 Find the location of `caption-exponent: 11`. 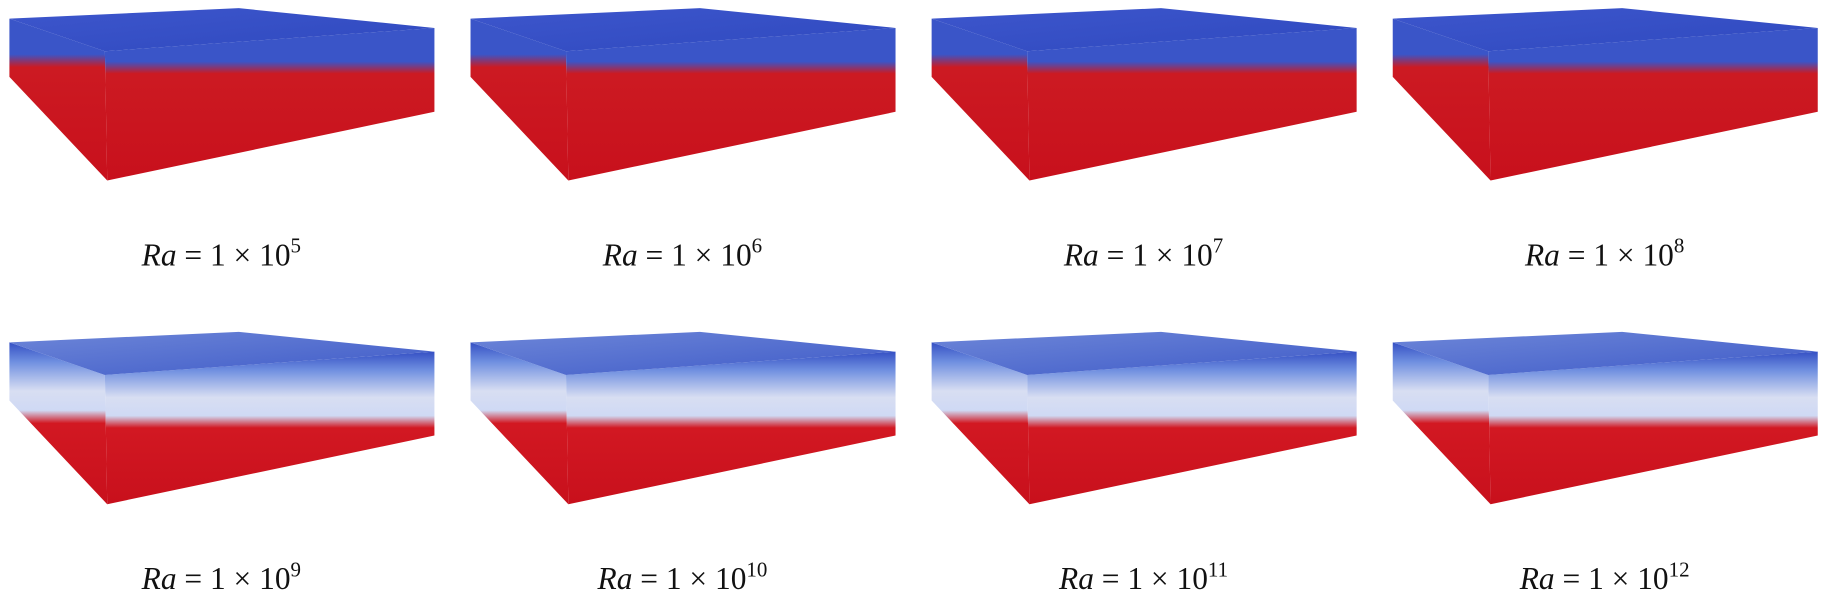

caption-exponent: 11 is located at coordinates (1218, 569).